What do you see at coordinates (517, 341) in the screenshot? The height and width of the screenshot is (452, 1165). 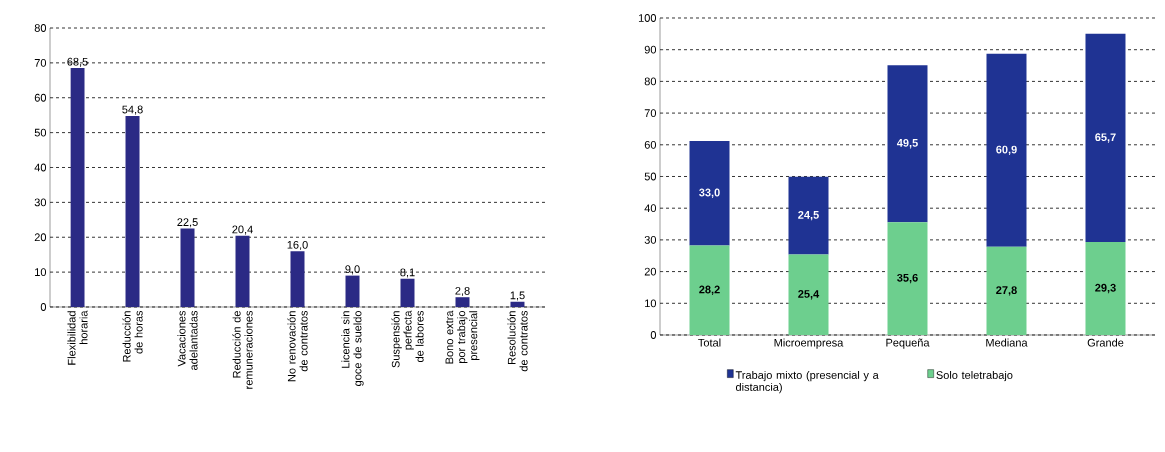 I see `x-tick-label: Resolución de contratos` at bounding box center [517, 341].